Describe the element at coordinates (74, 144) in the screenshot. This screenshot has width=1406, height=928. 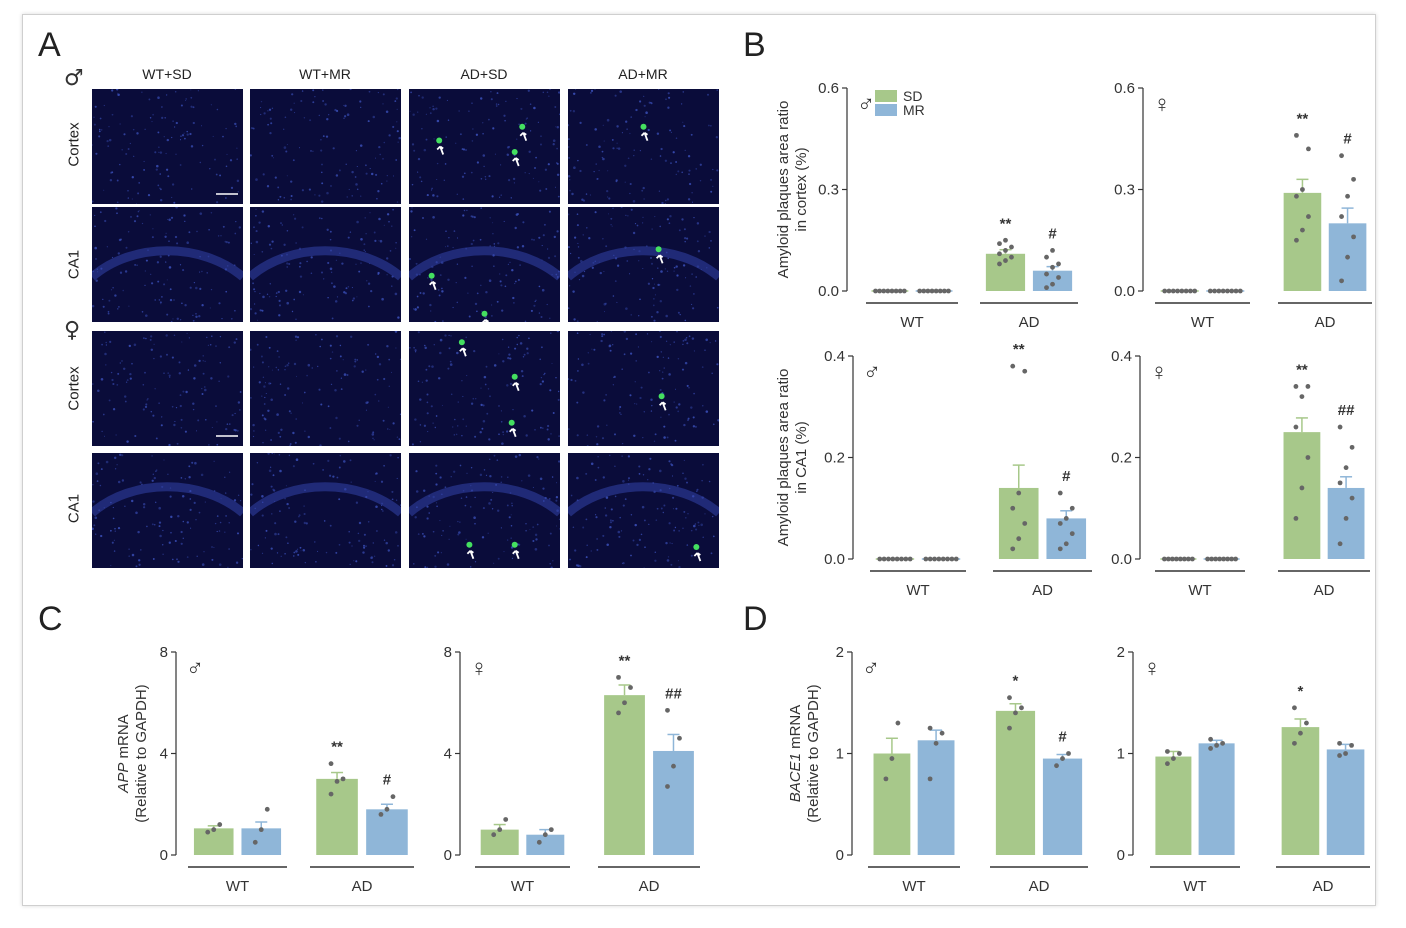
I see `row-label-male-cortex: Cortex` at that location.